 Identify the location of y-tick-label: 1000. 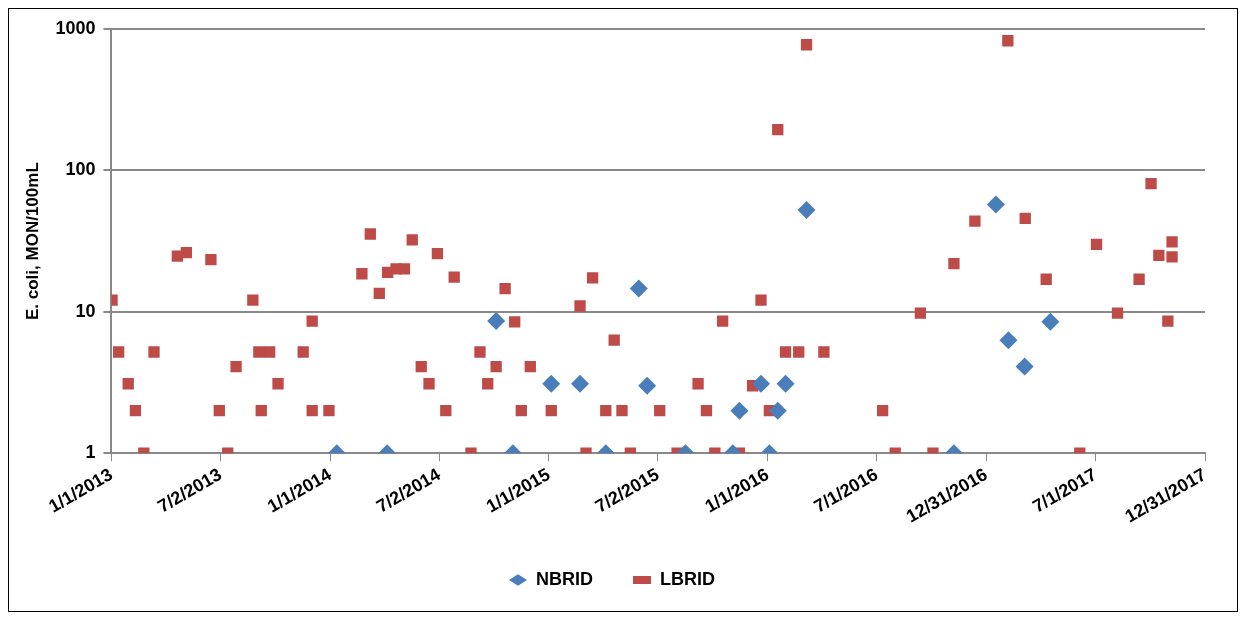
(75, 27).